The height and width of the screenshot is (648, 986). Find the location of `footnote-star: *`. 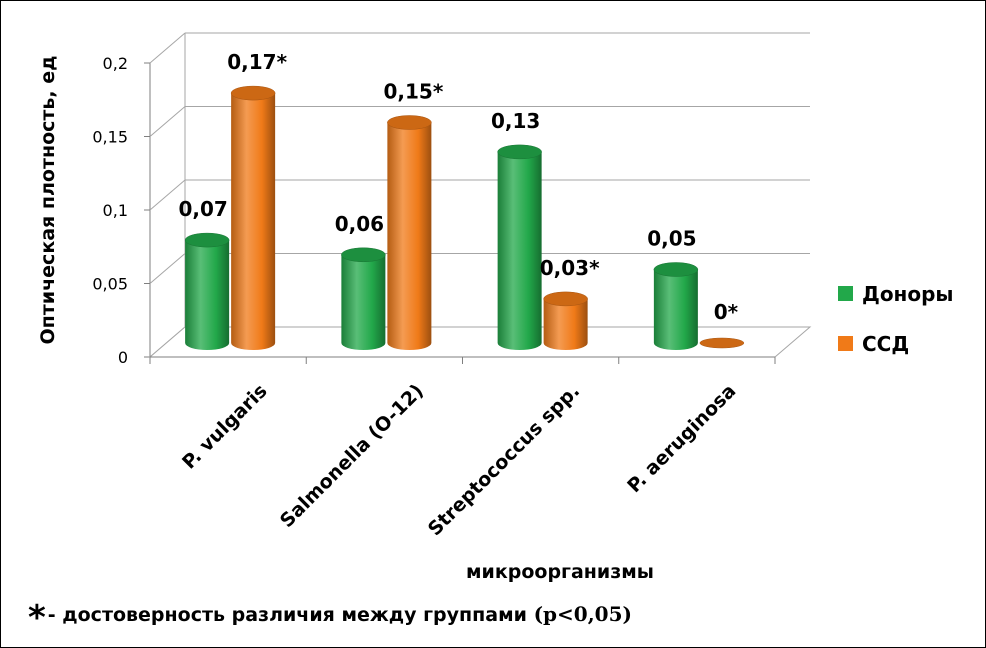

footnote-star: * is located at coordinates (37, 618).